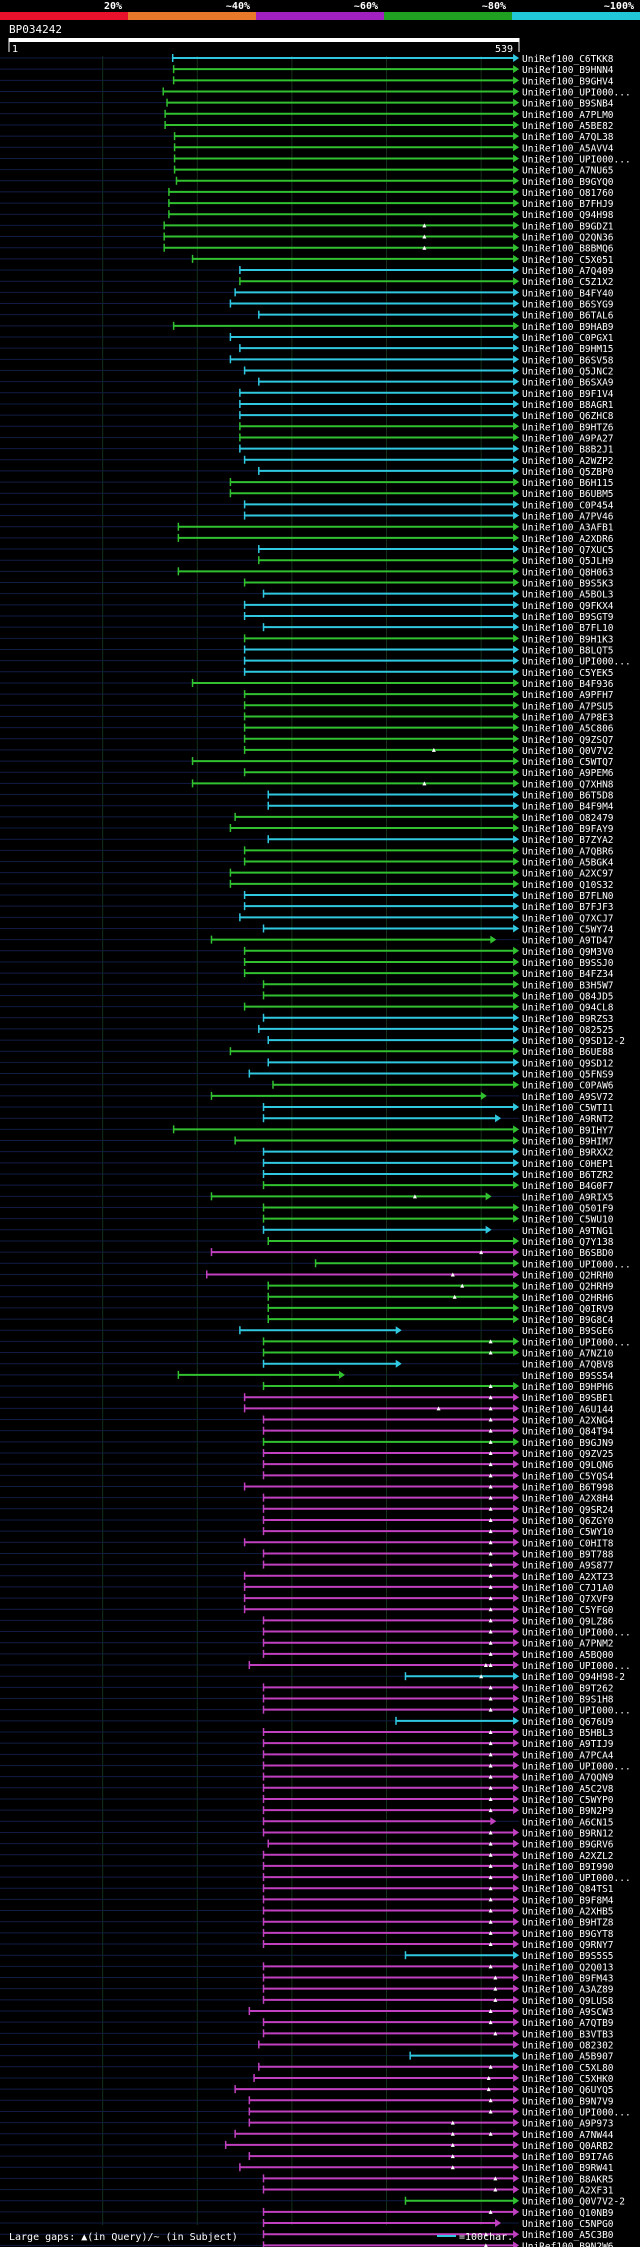 The height and width of the screenshot is (2247, 640). What do you see at coordinates (568, 829) in the screenshot?
I see `hit-label: UniRef100_B9FAY9` at bounding box center [568, 829].